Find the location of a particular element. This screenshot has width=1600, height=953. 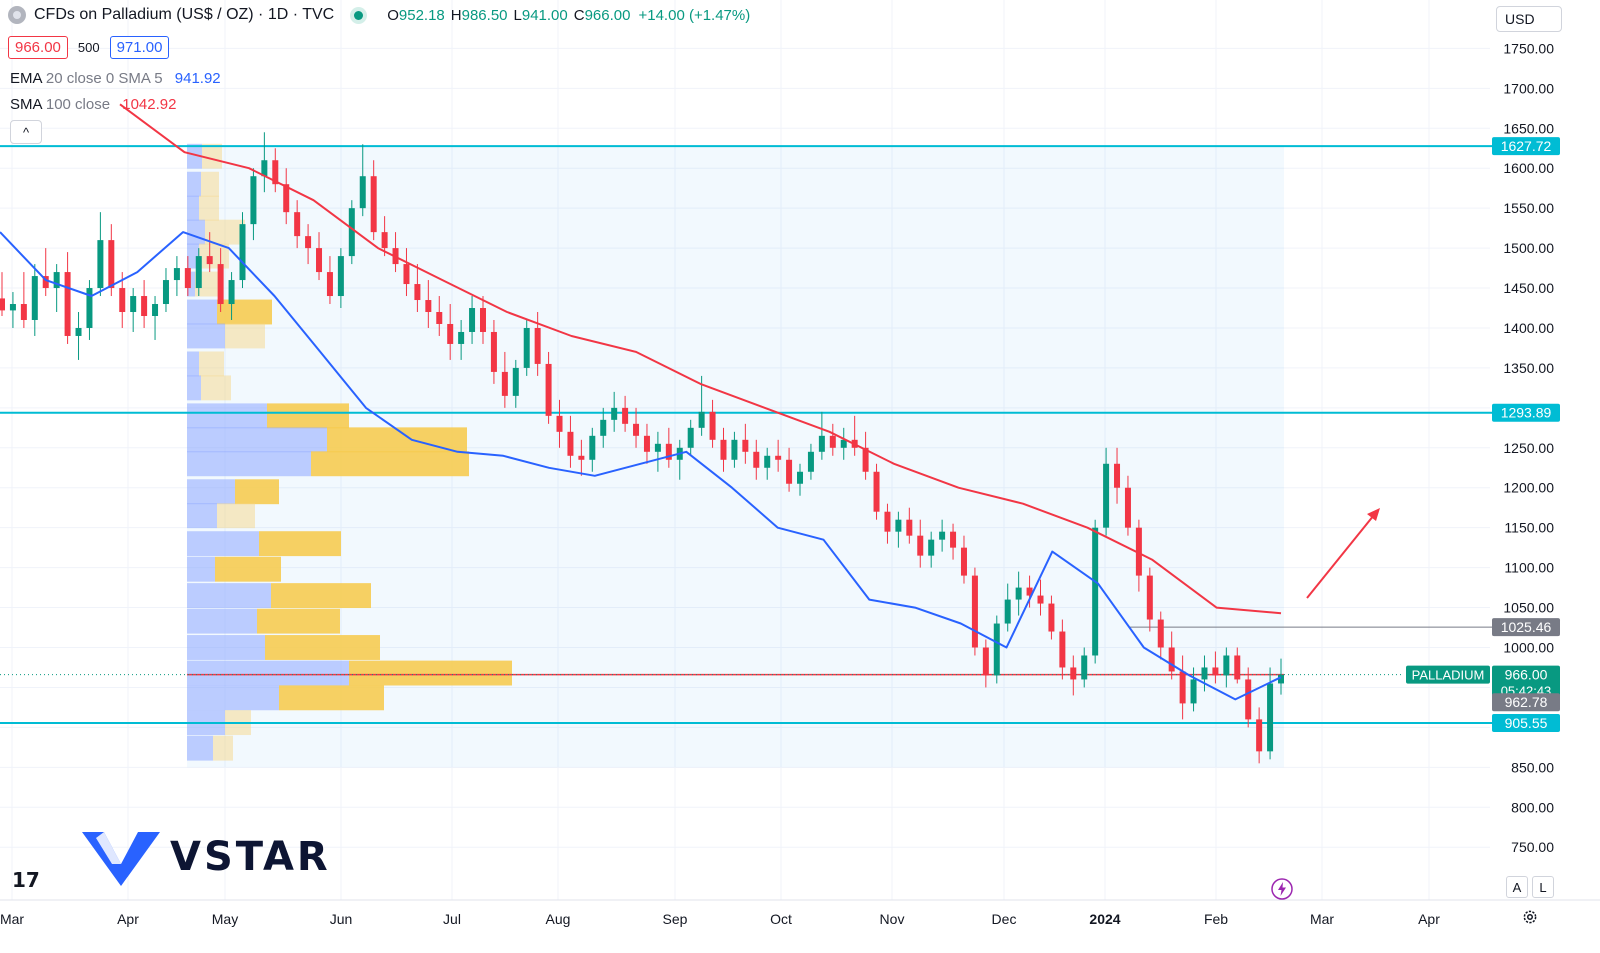

price-tick-label: 1450.00 is located at coordinates (1528, 288).